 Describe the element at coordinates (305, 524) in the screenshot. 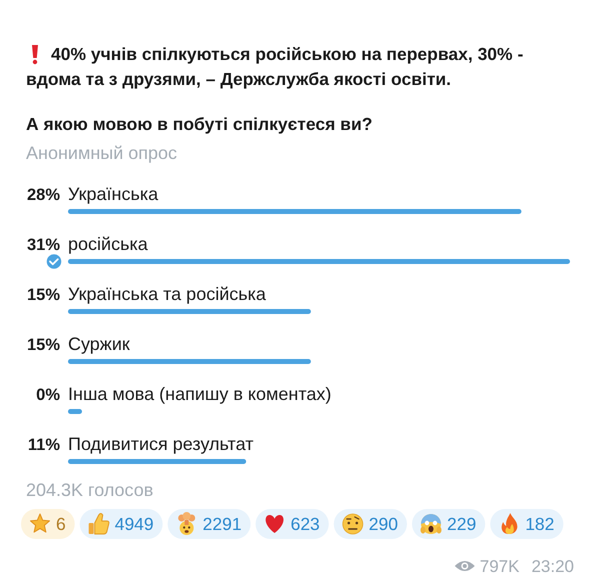

I see `text: 623` at that location.